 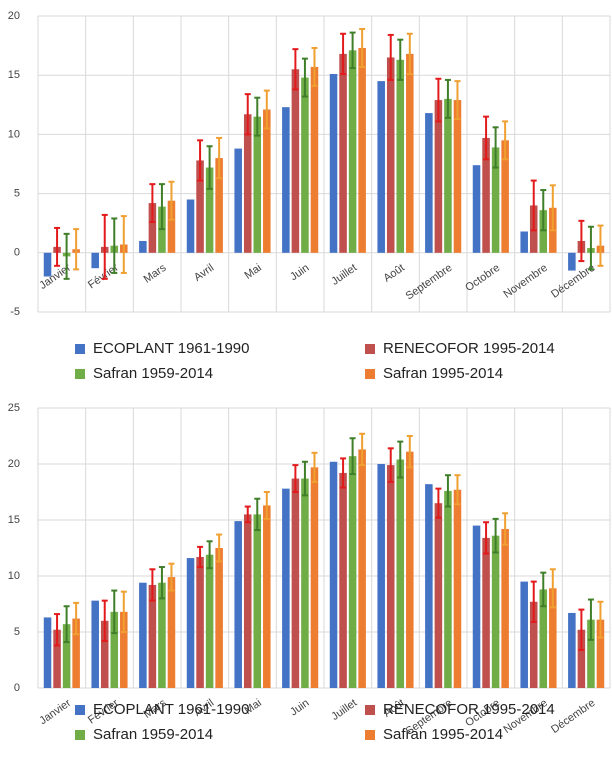 I want to click on x-tick-label: Décembre, so click(x=573, y=716).